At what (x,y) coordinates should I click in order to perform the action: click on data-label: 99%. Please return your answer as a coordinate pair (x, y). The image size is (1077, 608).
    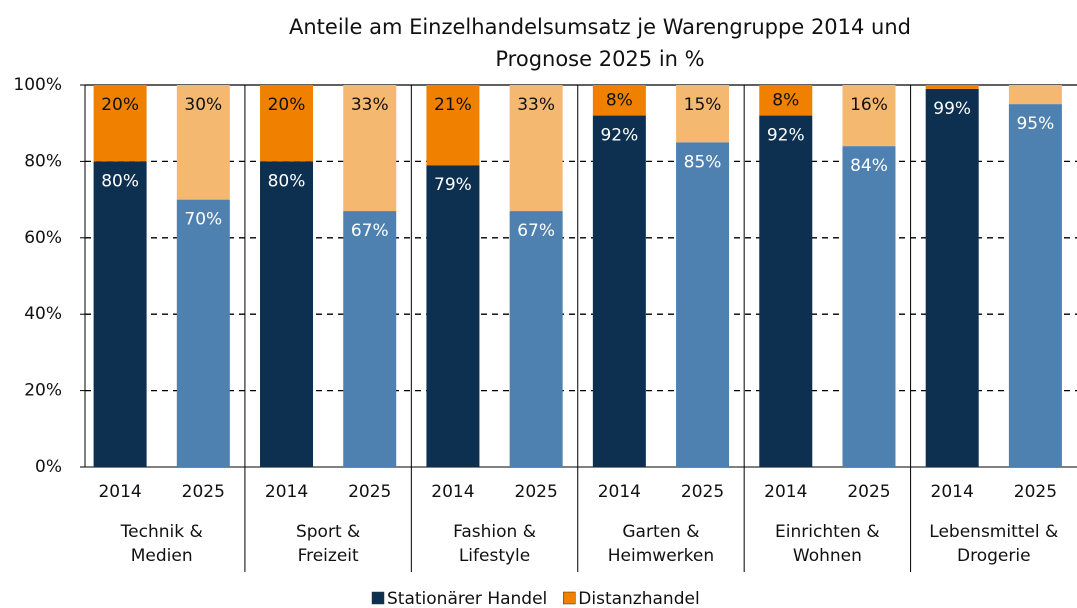
    Looking at the image, I should click on (952, 109).